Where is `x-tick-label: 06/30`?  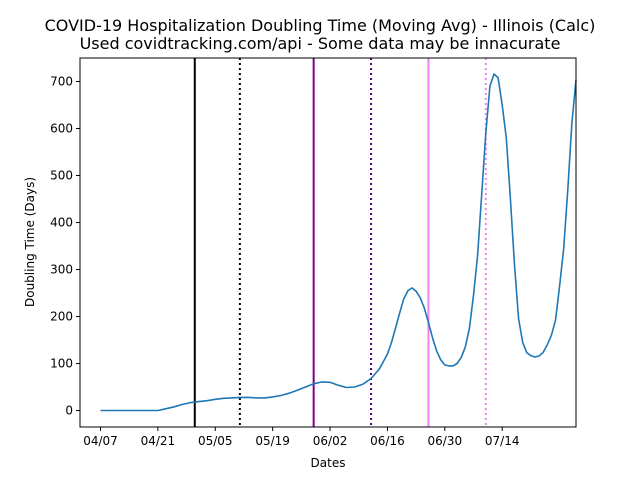 x-tick-label: 06/30 is located at coordinates (445, 441).